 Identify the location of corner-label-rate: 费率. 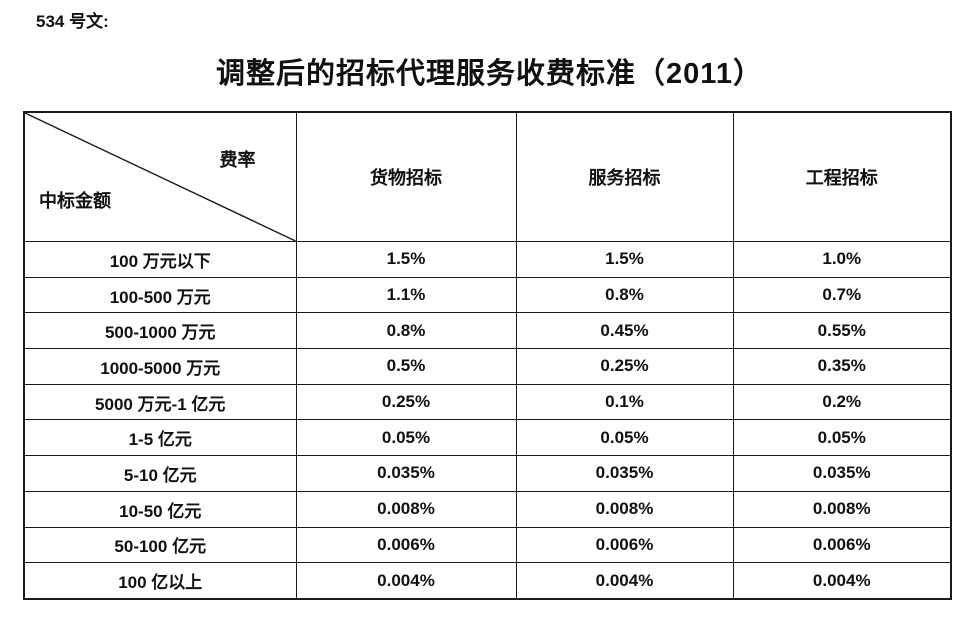
(237, 160).